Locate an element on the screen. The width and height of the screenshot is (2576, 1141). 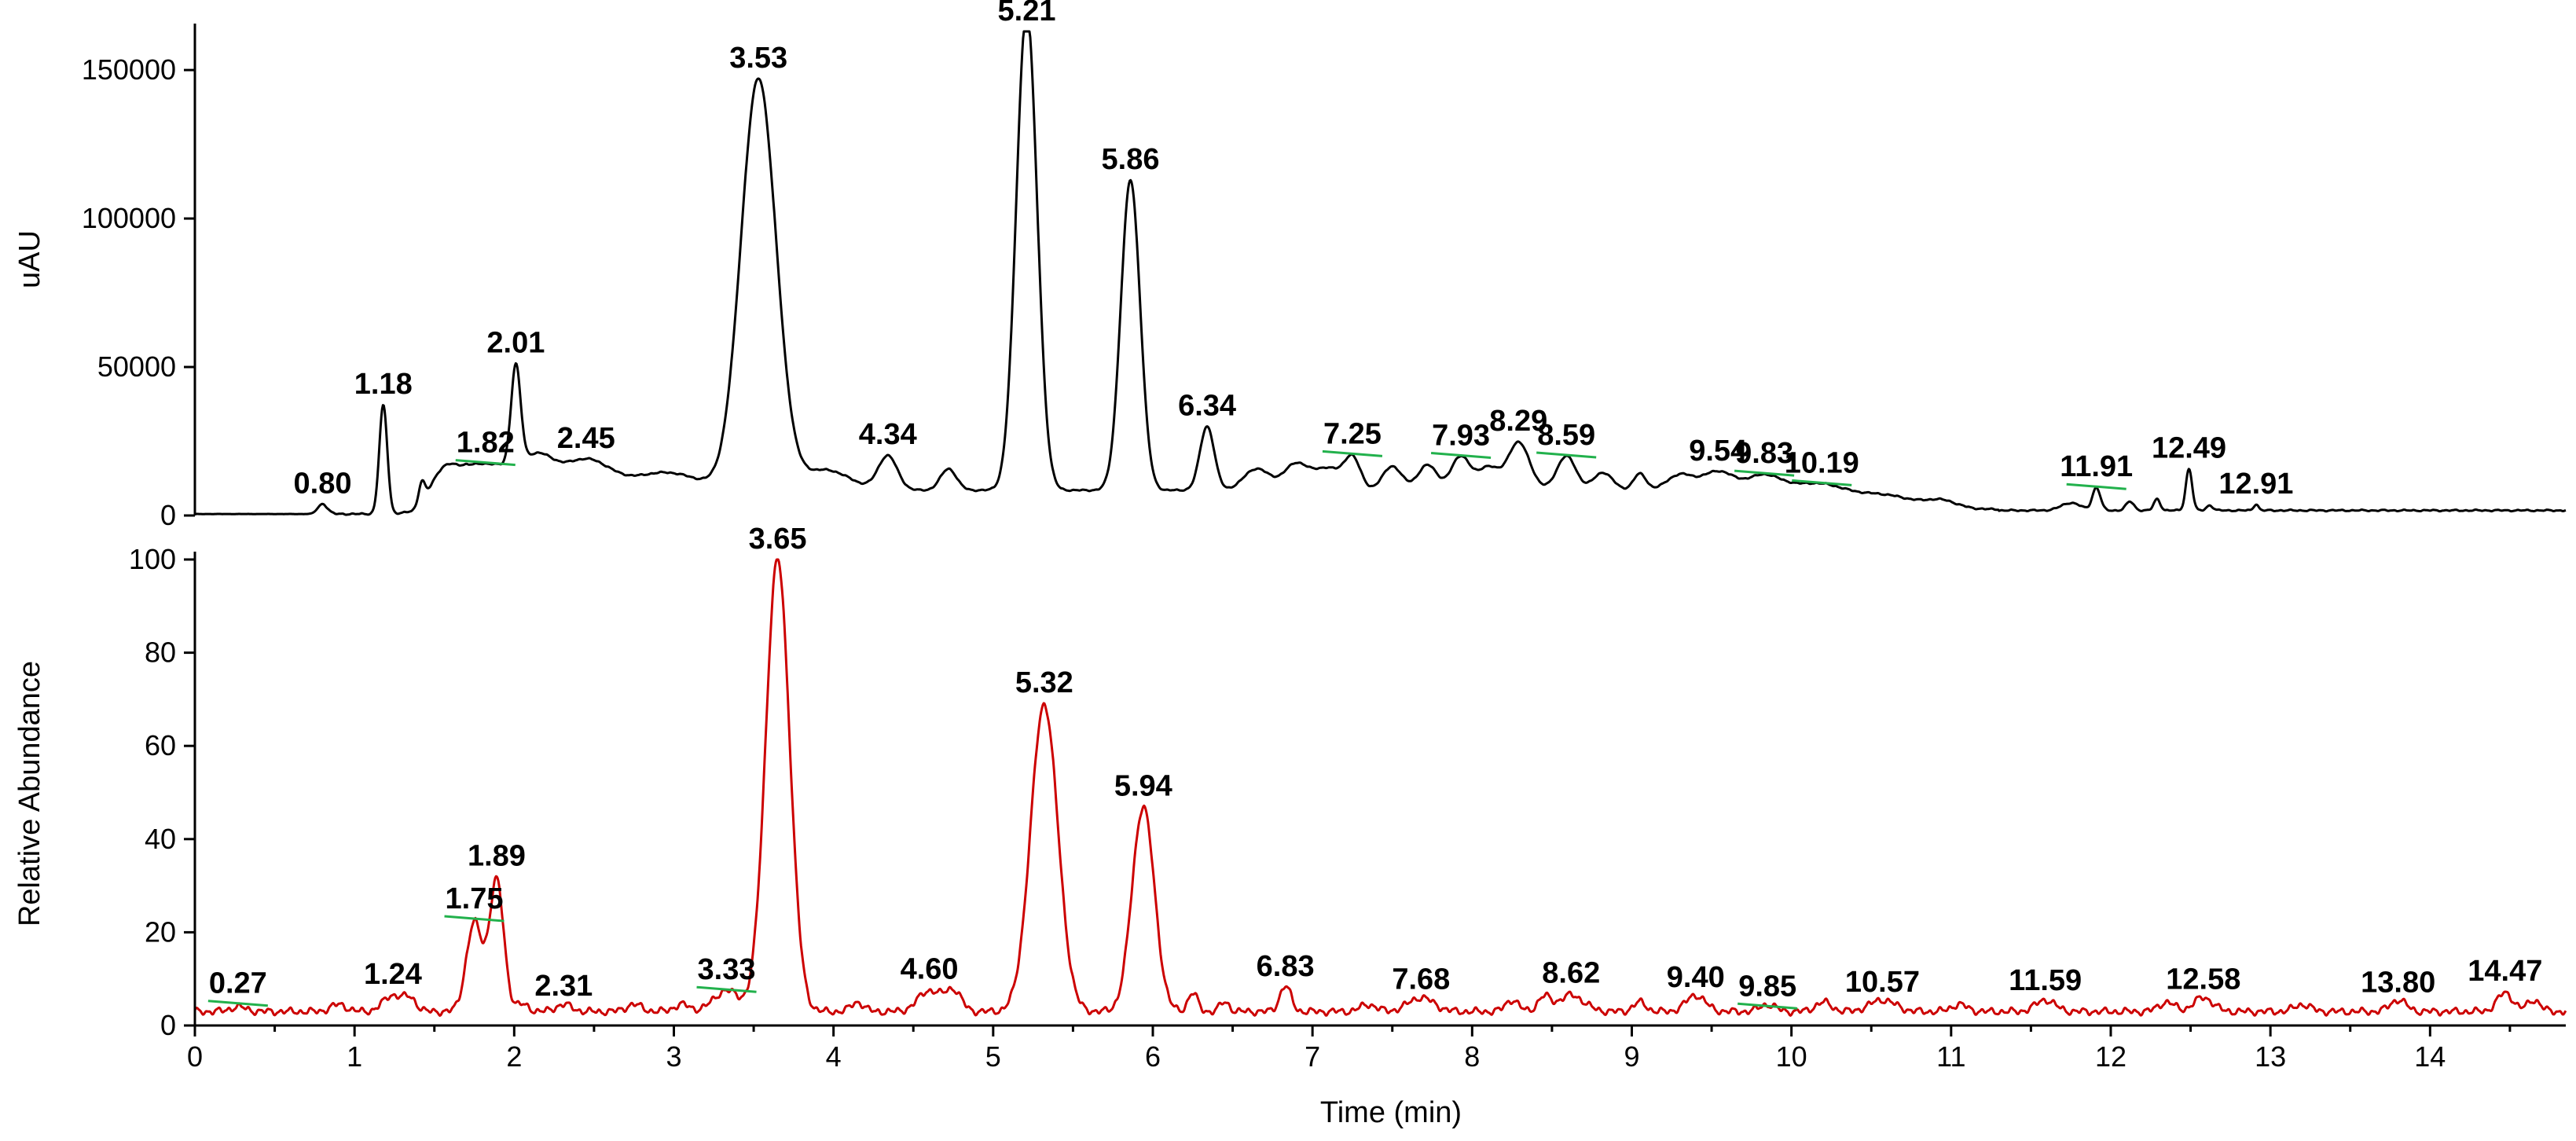
ms-peak-label: 9.40 is located at coordinates (1696, 978).